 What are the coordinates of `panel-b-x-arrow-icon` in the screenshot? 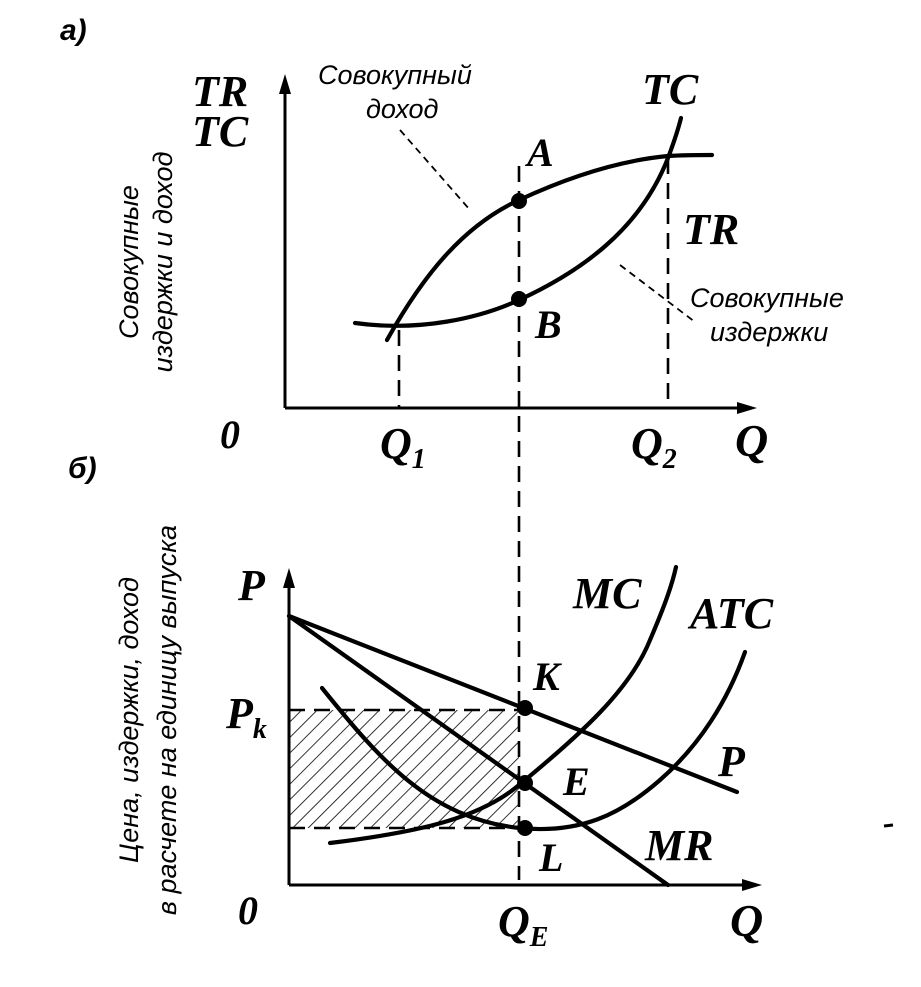 It's located at (752, 885).